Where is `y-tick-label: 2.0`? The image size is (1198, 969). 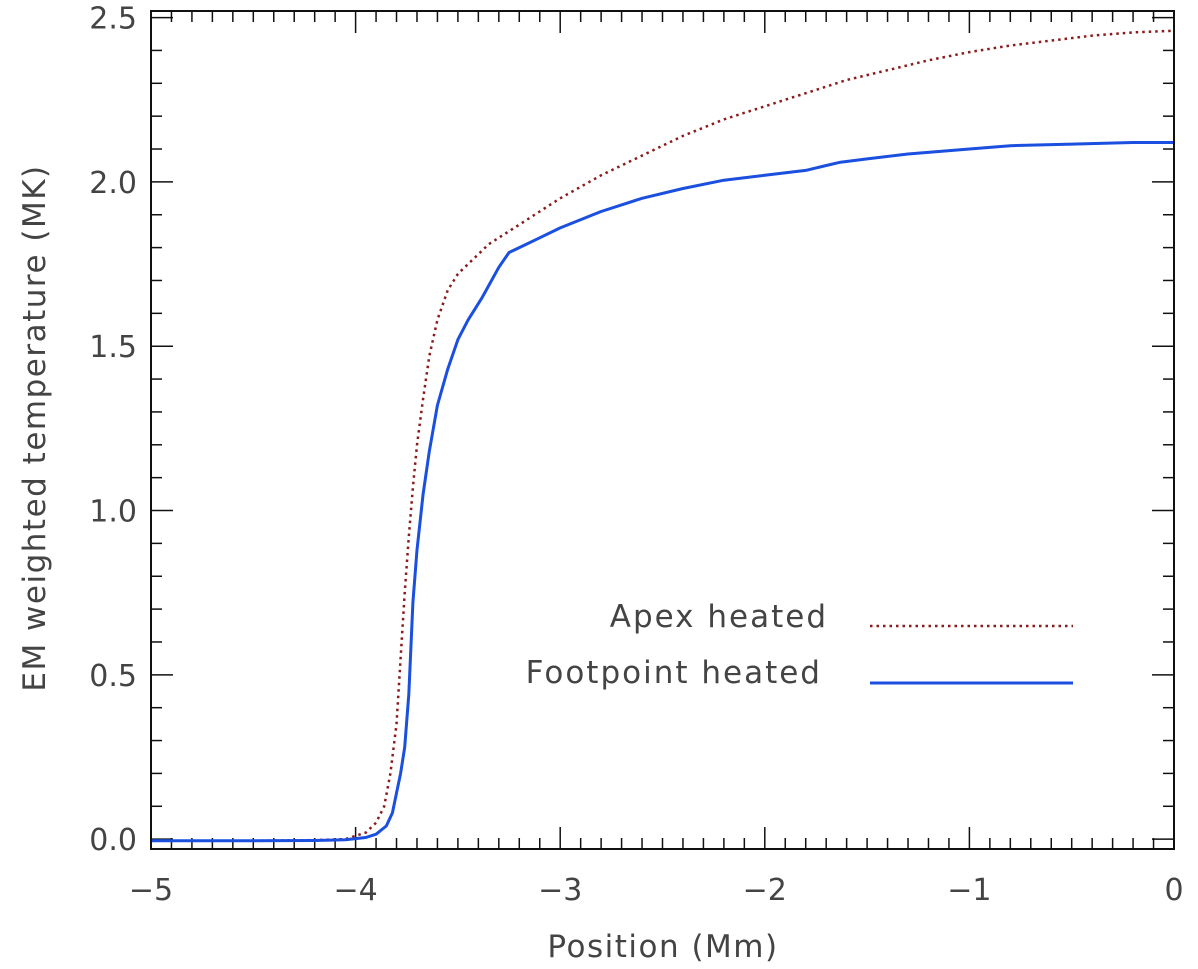 y-tick-label: 2.0 is located at coordinates (113, 183).